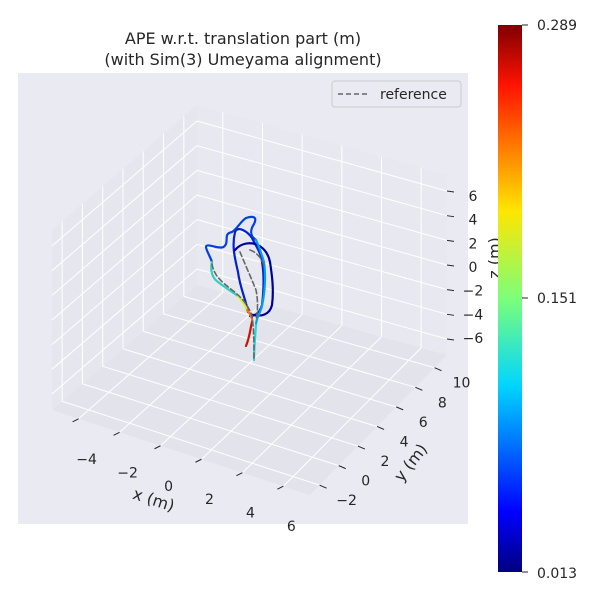  I want to click on z-tick-label: 2, so click(473, 244).